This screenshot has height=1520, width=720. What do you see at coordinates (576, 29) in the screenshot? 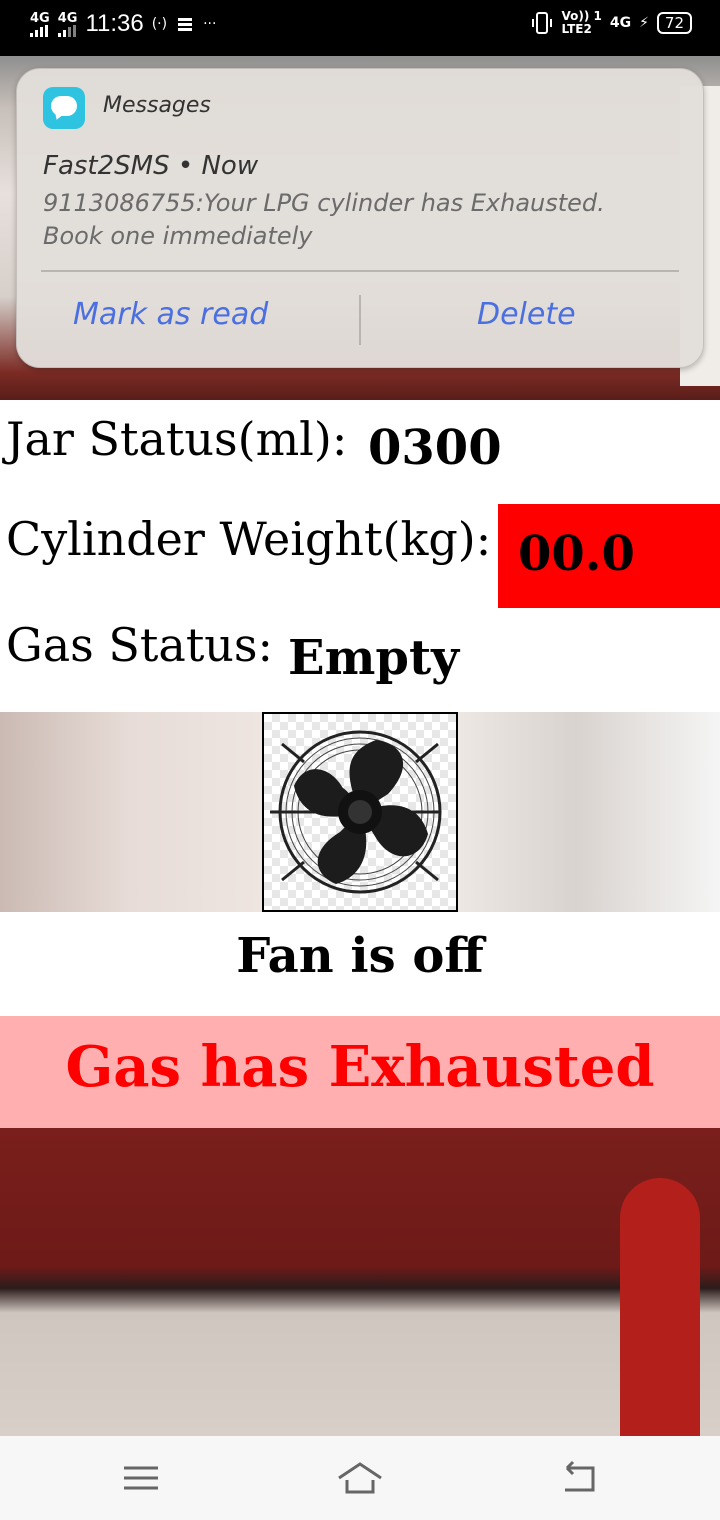
I see `lte-label: LTE2` at bounding box center [576, 29].